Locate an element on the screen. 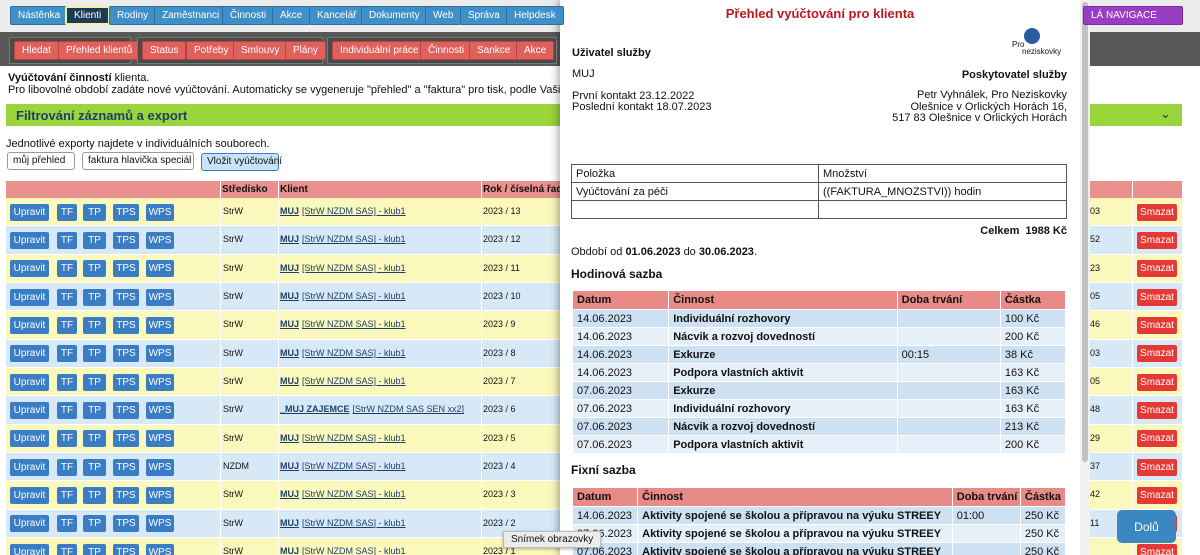 Image resolution: width=1200 pixels, height=555 pixels. nav-button: Klienti is located at coordinates (88, 15).